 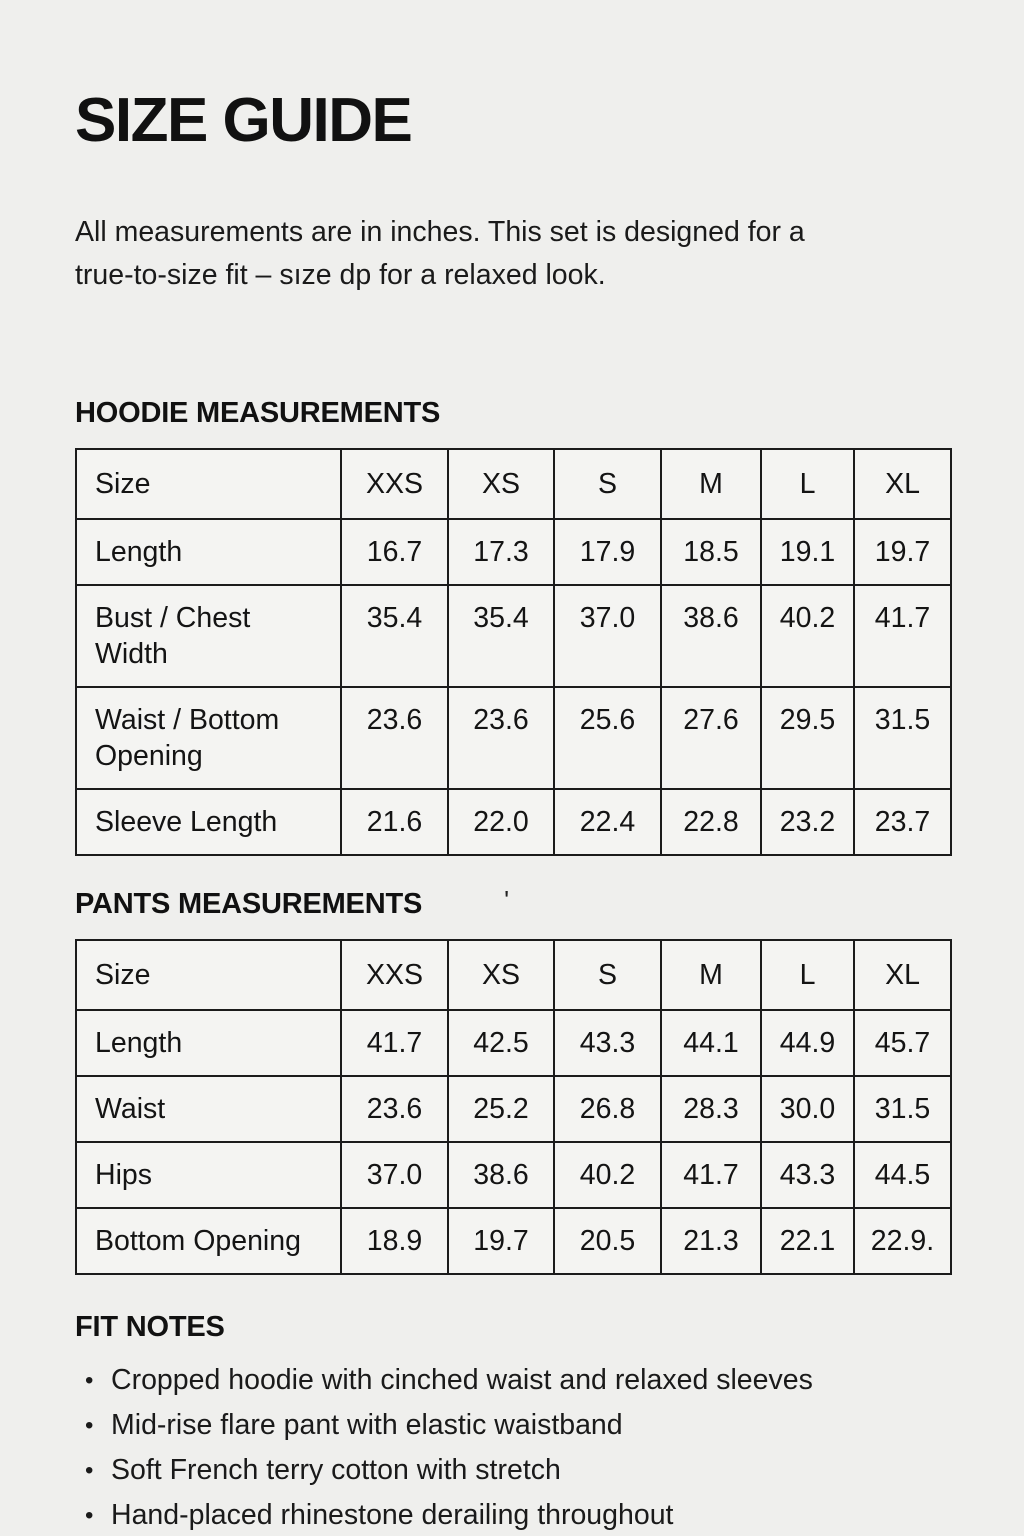 What do you see at coordinates (501, 1043) in the screenshot?
I see `cell-value: 42.5` at bounding box center [501, 1043].